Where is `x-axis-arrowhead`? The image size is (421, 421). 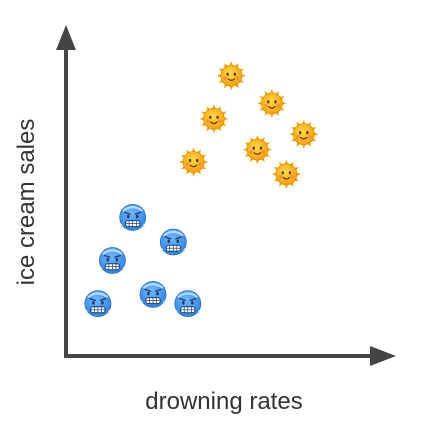 x-axis-arrowhead is located at coordinates (383, 356).